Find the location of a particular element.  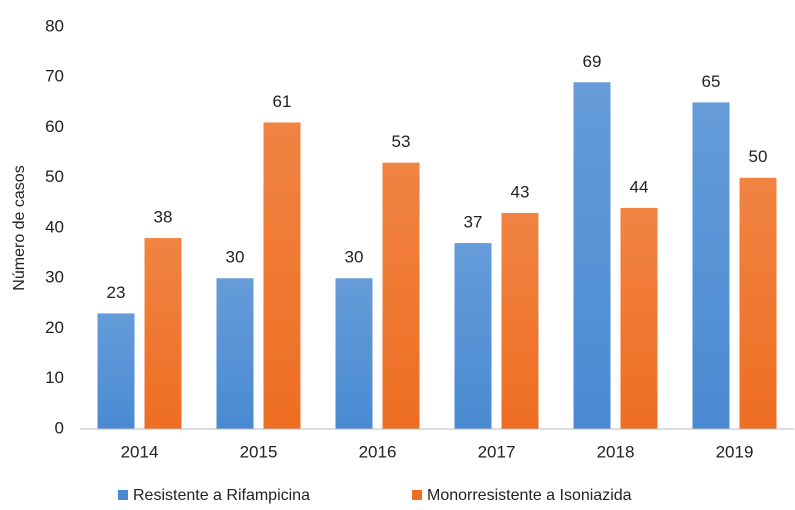

data-label: 65 is located at coordinates (711, 81).